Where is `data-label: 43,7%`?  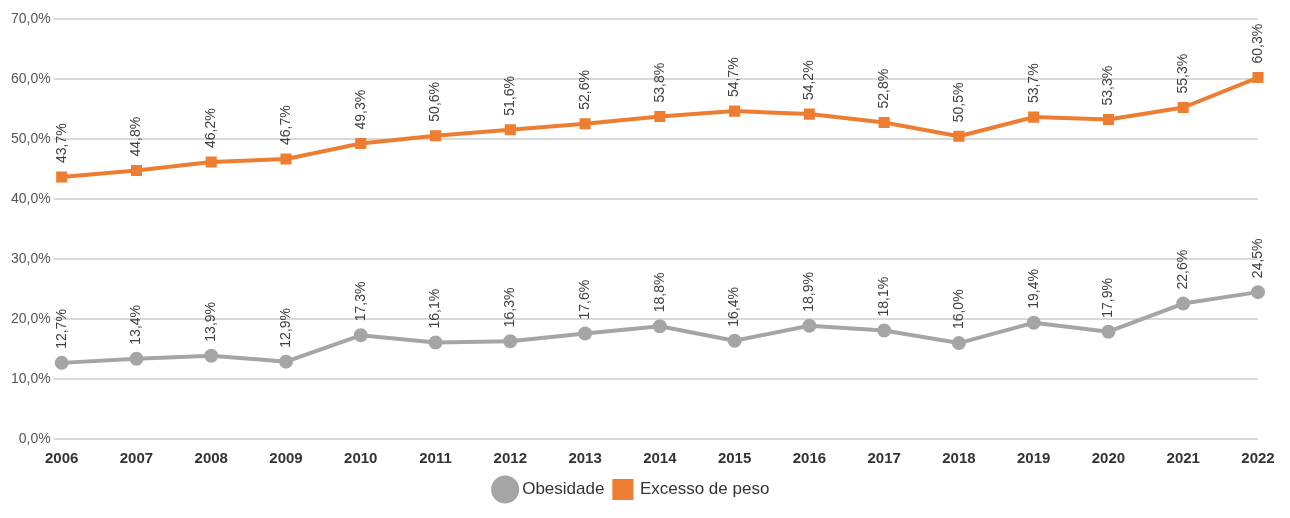 data-label: 43,7% is located at coordinates (60, 143).